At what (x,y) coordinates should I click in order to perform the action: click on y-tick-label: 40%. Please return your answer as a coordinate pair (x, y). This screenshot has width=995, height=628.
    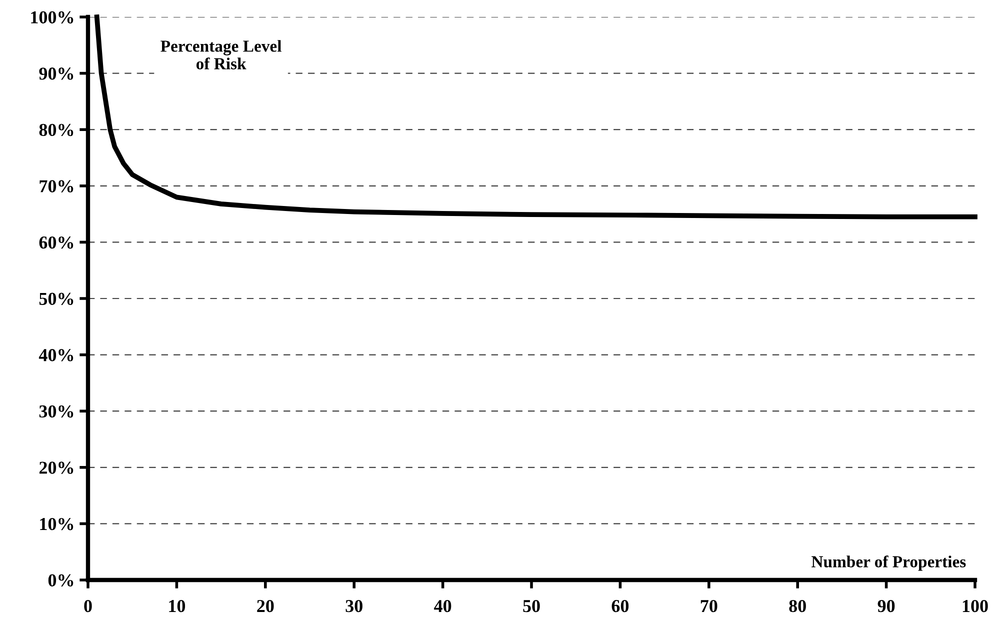
    Looking at the image, I should click on (56, 355).